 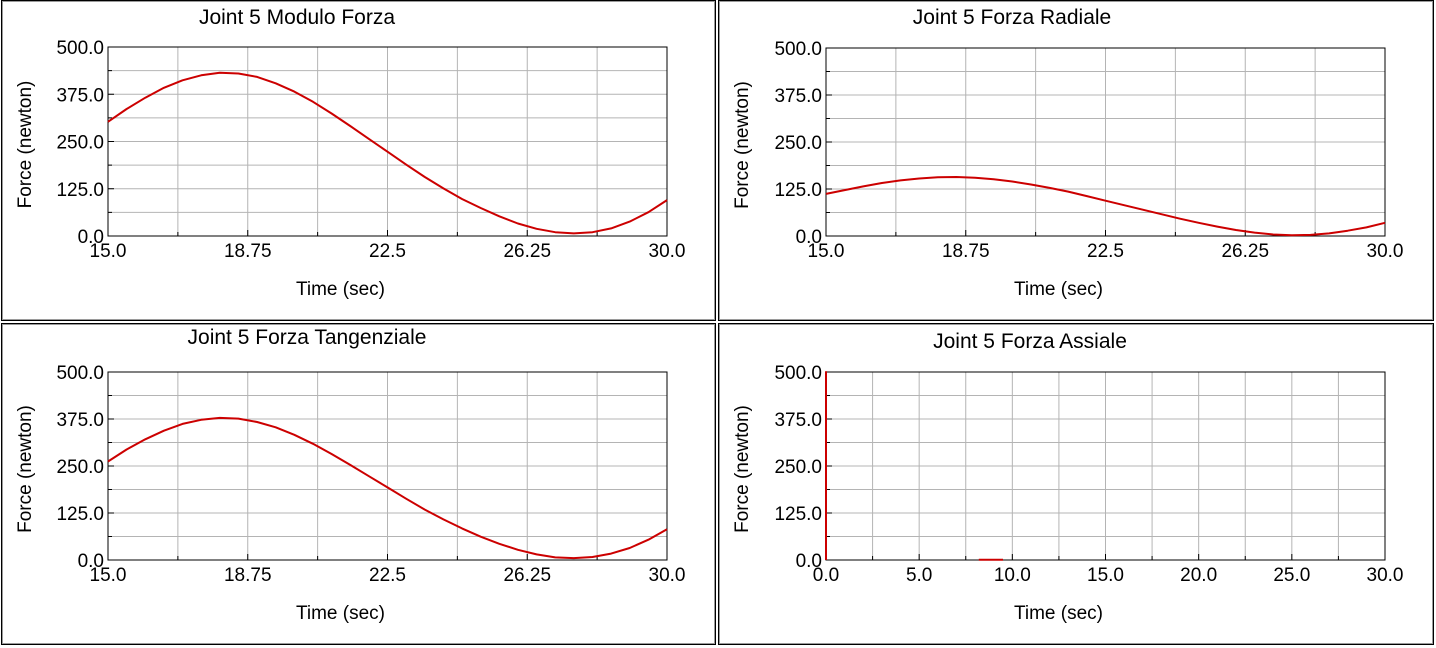 I want to click on chart-title: Joint 5 Forza Radiale, so click(x=1012, y=17).